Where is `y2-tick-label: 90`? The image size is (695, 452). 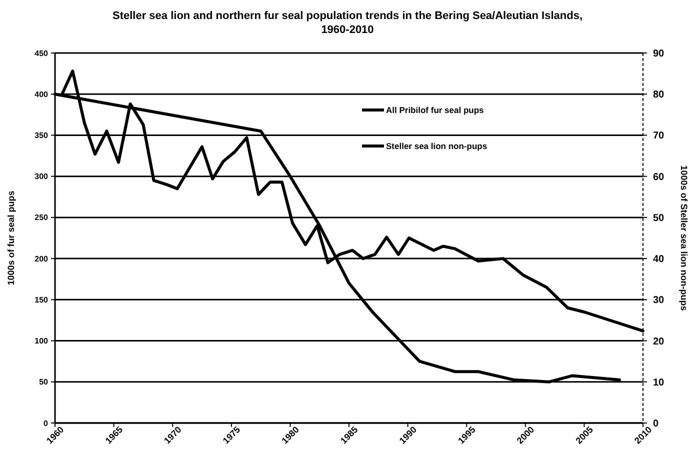 y2-tick-label: 90 is located at coordinates (659, 54).